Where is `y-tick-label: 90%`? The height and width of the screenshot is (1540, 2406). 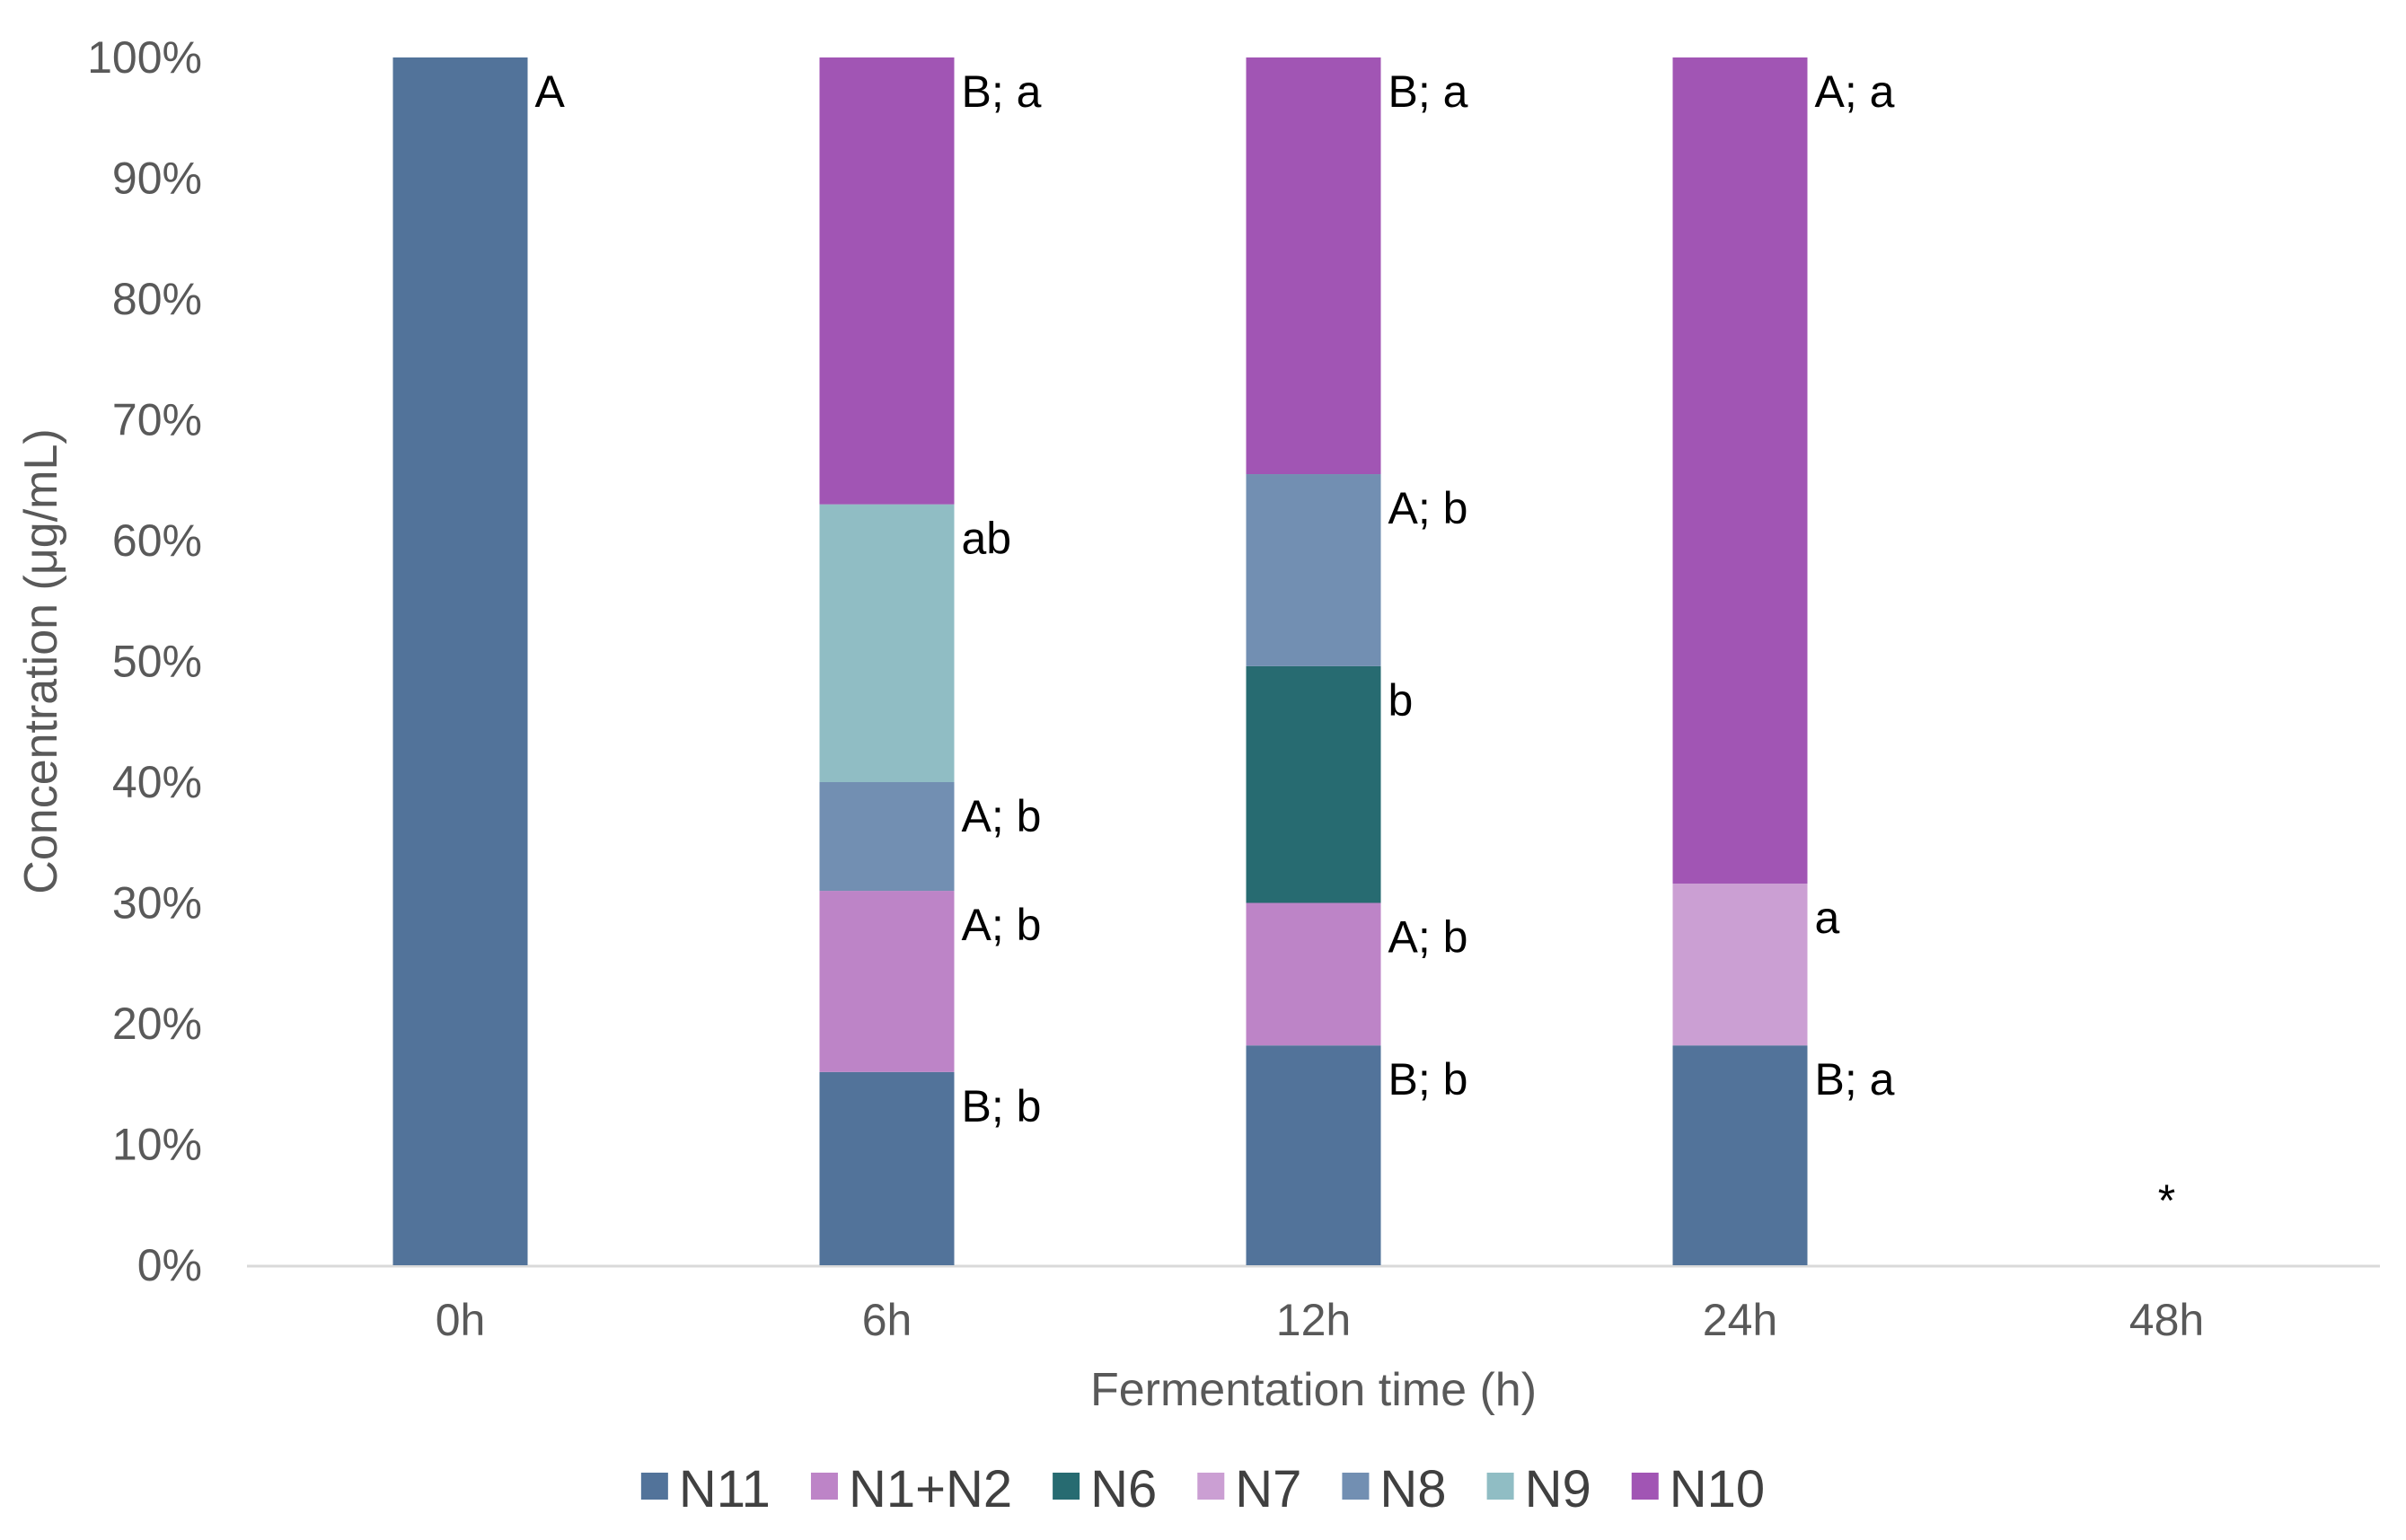
y-tick-label: 90% is located at coordinates (157, 179).